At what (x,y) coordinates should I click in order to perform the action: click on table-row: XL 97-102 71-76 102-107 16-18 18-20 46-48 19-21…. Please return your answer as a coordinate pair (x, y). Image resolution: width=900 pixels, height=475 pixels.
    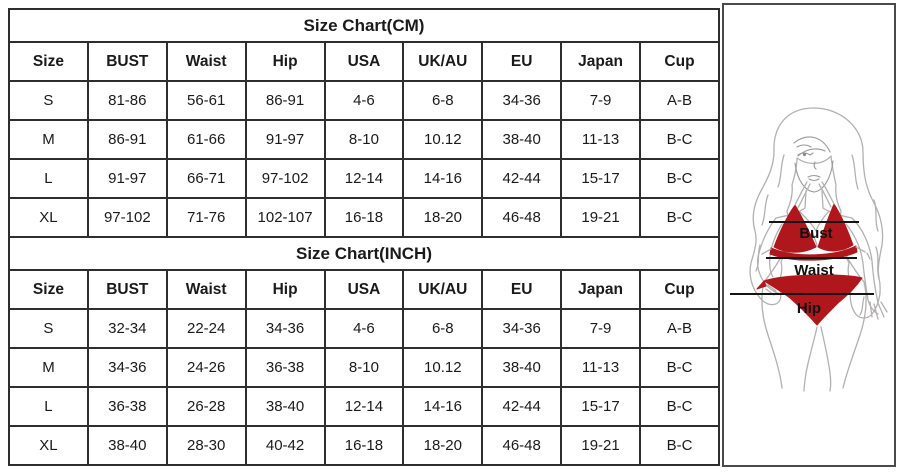
    Looking at the image, I should click on (364, 217).